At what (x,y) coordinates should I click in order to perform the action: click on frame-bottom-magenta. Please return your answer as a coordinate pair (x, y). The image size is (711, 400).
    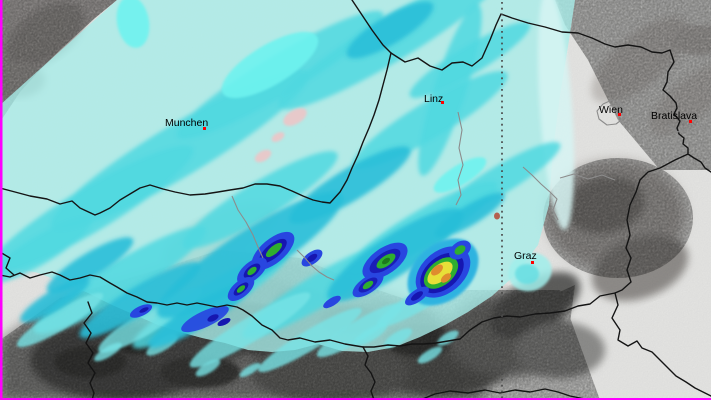
    Looking at the image, I should click on (355, 399).